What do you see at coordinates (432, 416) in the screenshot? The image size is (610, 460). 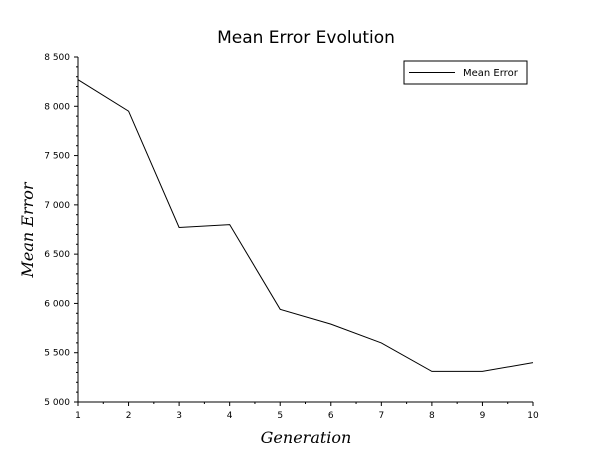 I see `x-tick-label: 8` at bounding box center [432, 416].